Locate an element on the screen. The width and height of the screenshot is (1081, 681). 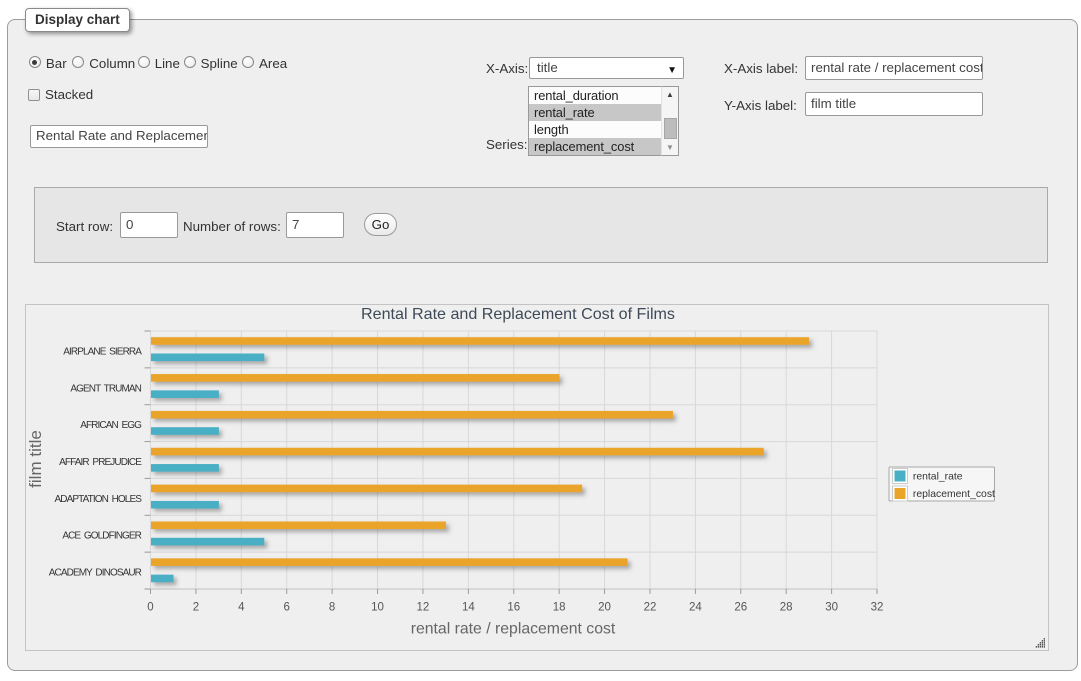
svg-text: 14 is located at coordinates (467, 608).